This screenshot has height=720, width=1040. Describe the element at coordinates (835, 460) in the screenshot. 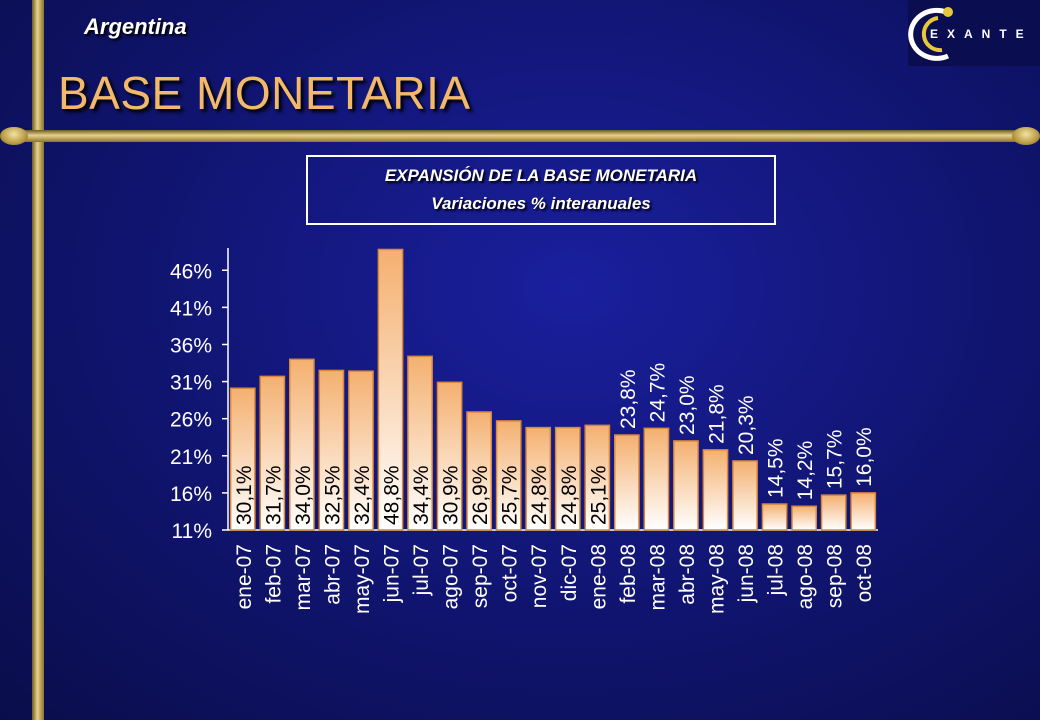

I see `data-label: 15,7%` at that location.